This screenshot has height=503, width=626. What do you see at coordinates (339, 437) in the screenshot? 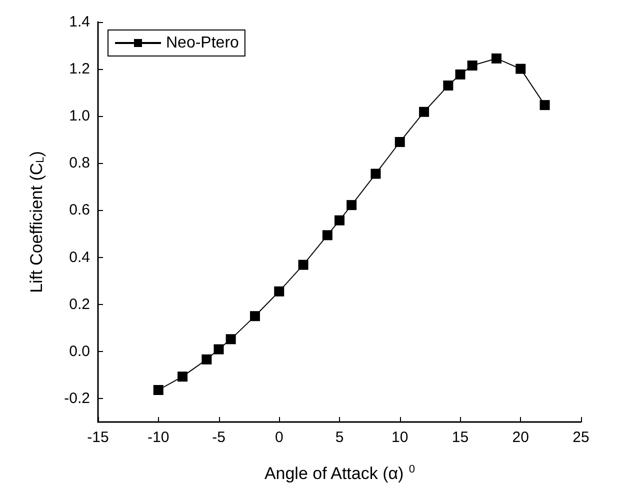
I see `x-tick-label: 5` at bounding box center [339, 437].